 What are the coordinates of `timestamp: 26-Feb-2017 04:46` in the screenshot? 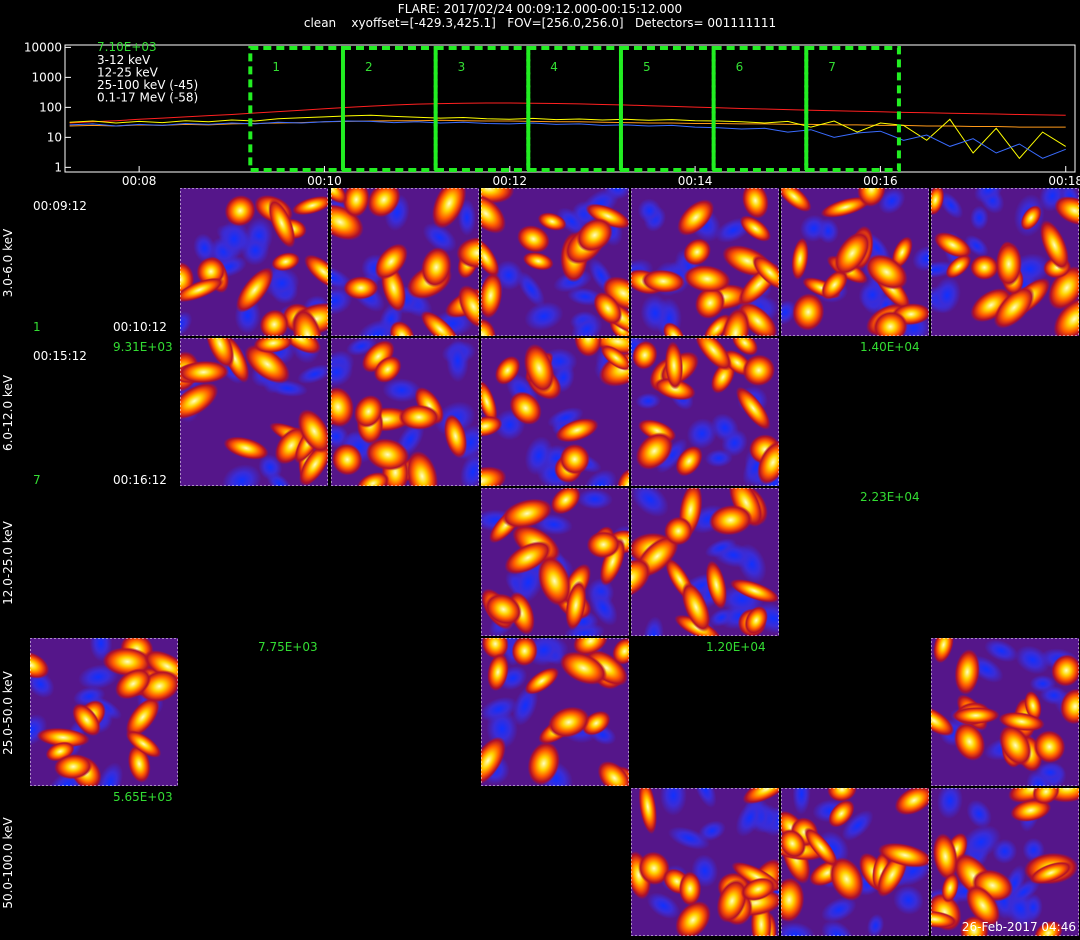 It's located at (1019, 927).